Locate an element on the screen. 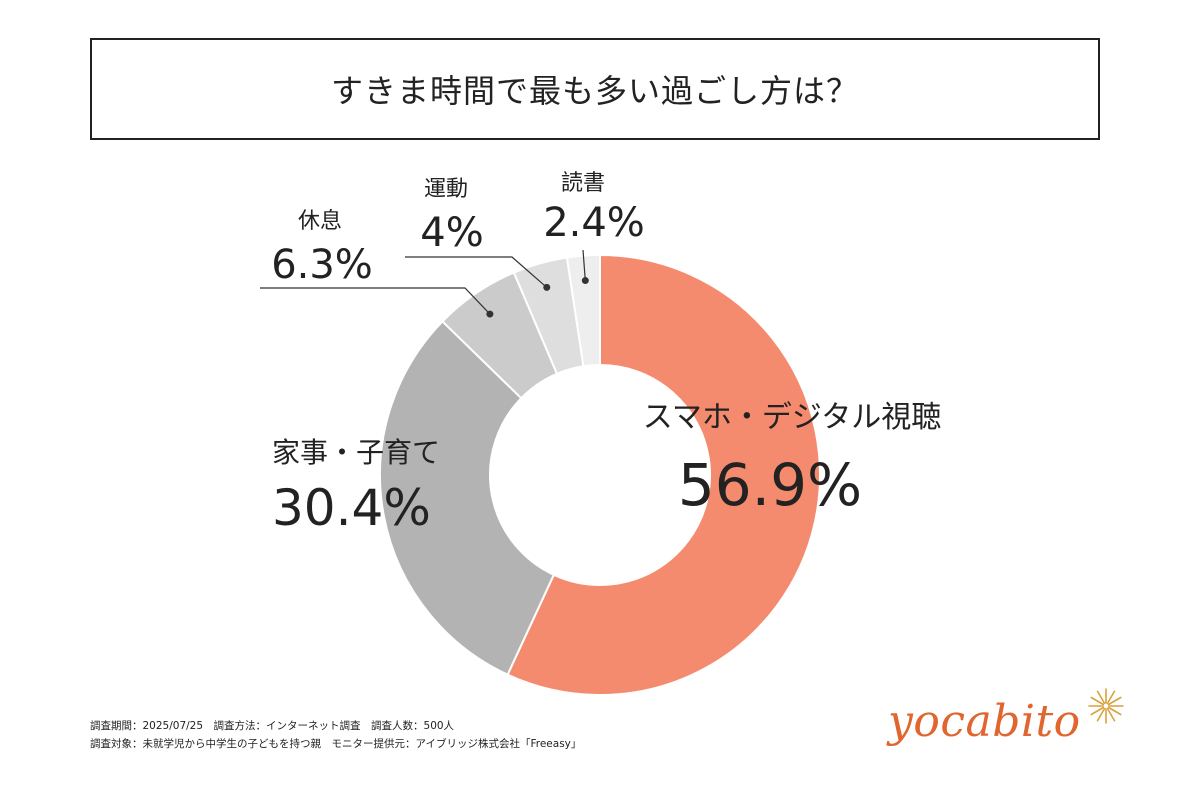  category-label-4: 読書 is located at coordinates (583, 183).